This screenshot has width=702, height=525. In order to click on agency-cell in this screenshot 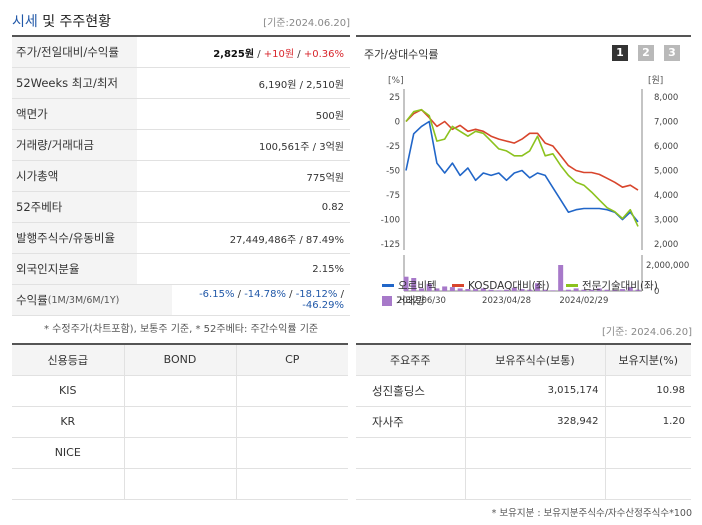, I will do `click(68, 484)`.